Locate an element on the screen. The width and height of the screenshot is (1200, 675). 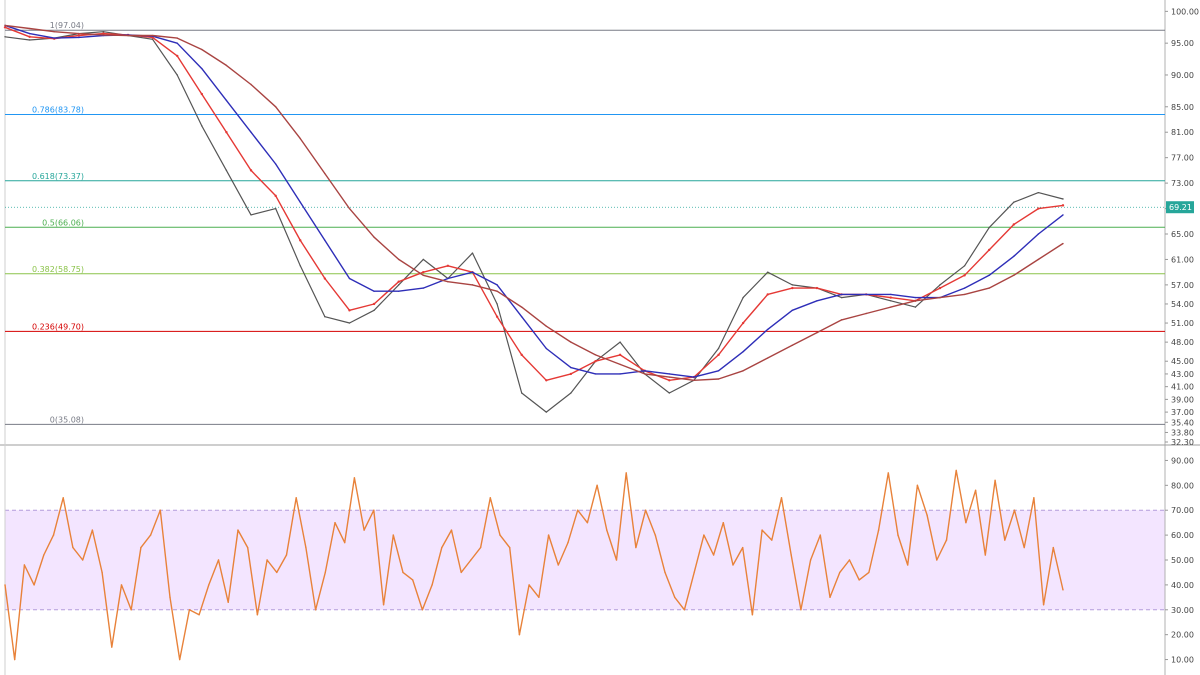
y-tick-label: 54.00 is located at coordinates (1182, 304).